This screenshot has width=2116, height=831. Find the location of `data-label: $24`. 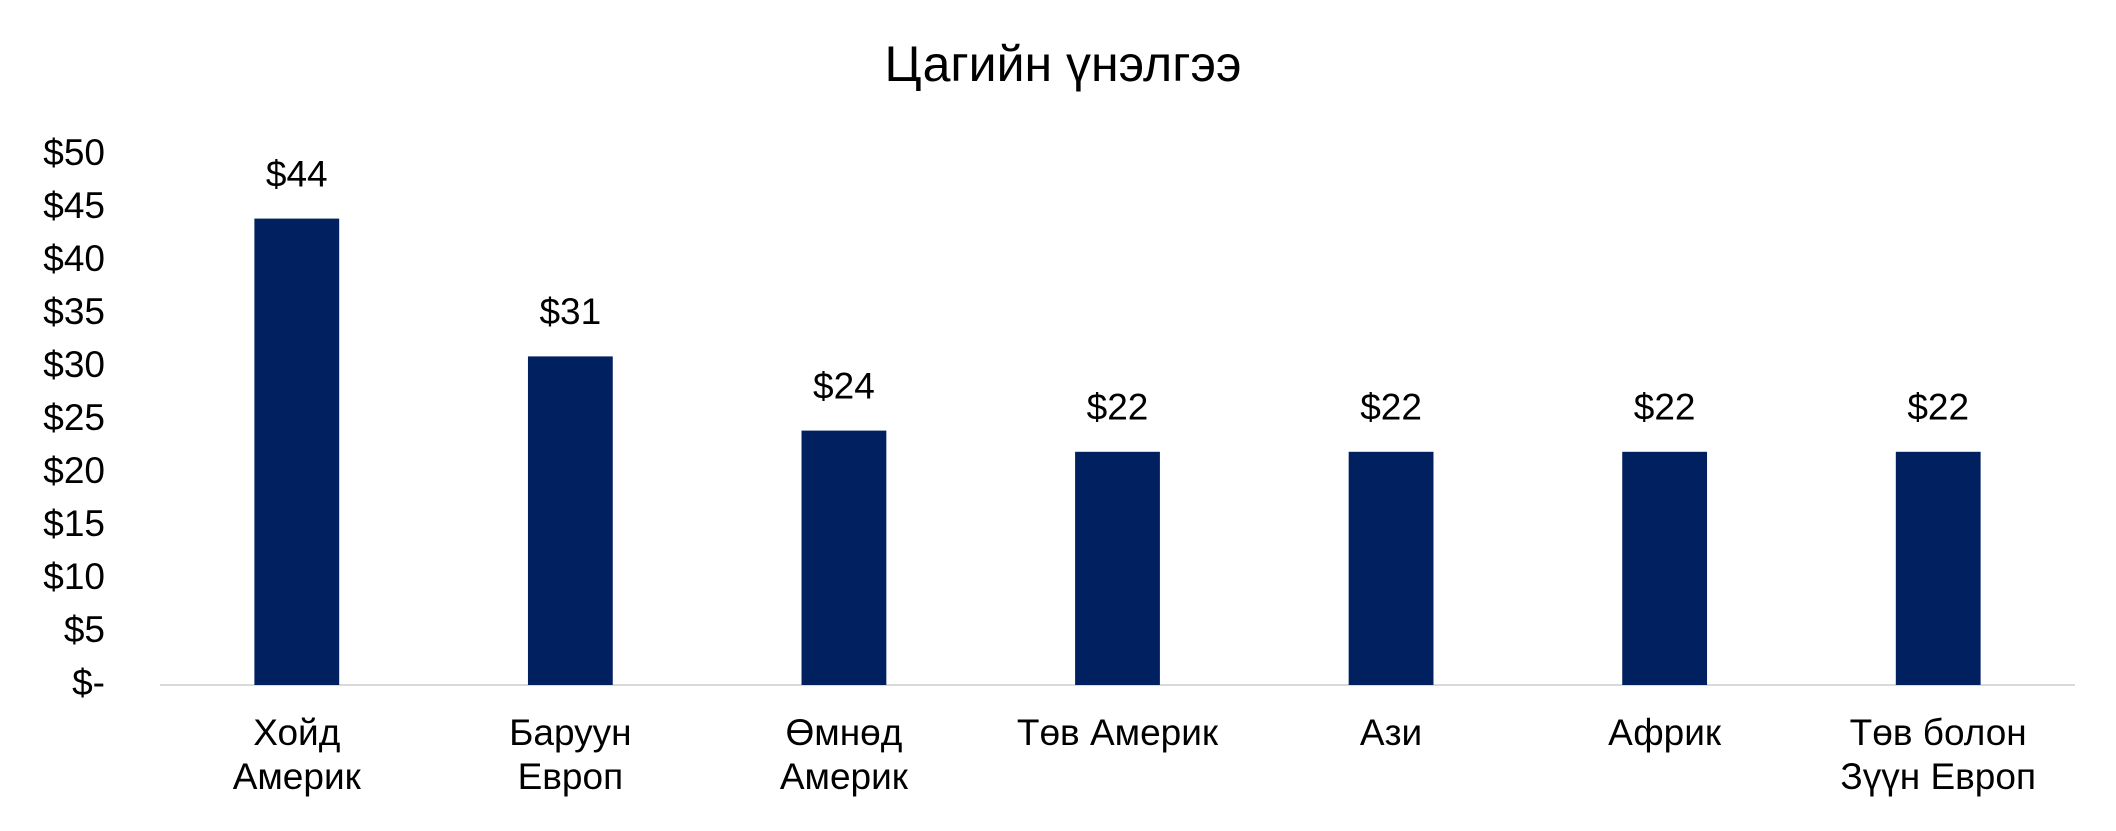

data-label: $24 is located at coordinates (844, 385).